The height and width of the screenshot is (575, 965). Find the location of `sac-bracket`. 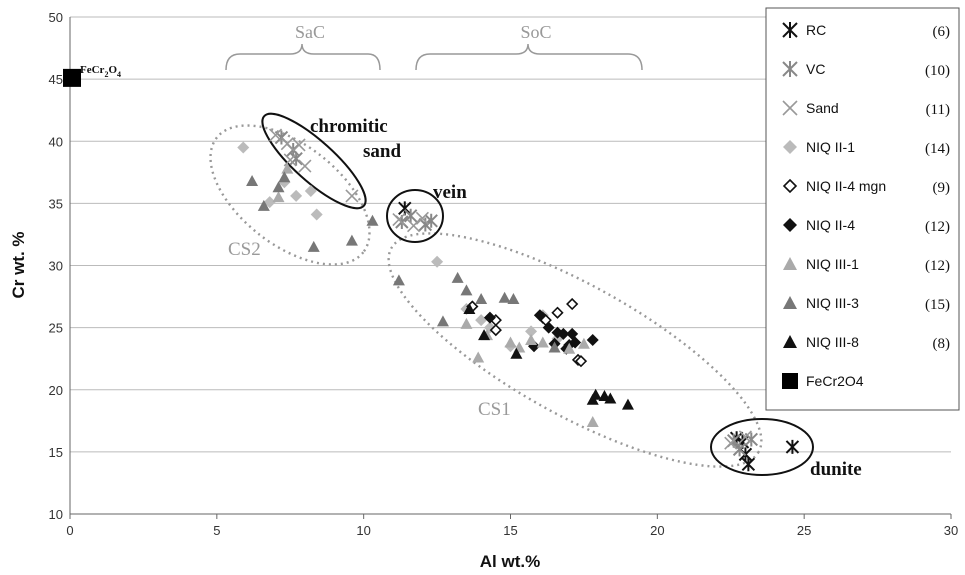

sac-bracket is located at coordinates (303, 57).